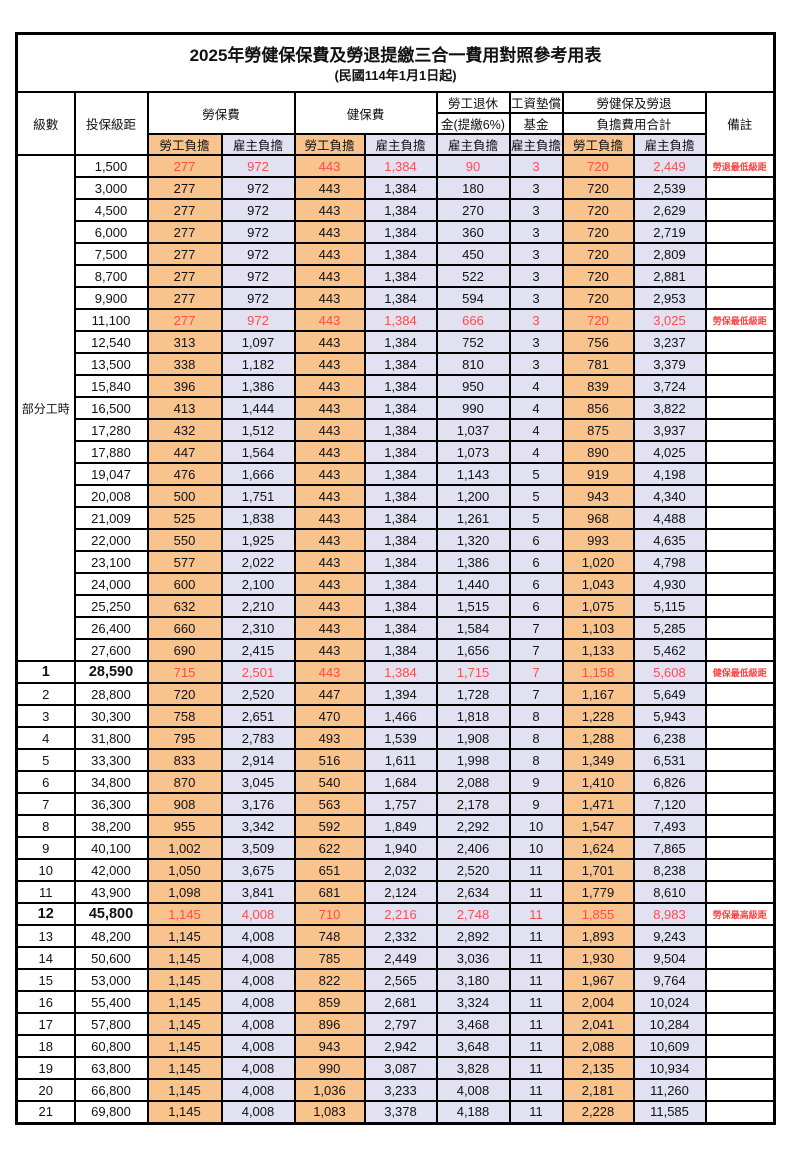 The image size is (791, 1152). What do you see at coordinates (473, 452) in the screenshot?
I see `cell-pension-employer: 1,073` at bounding box center [473, 452].